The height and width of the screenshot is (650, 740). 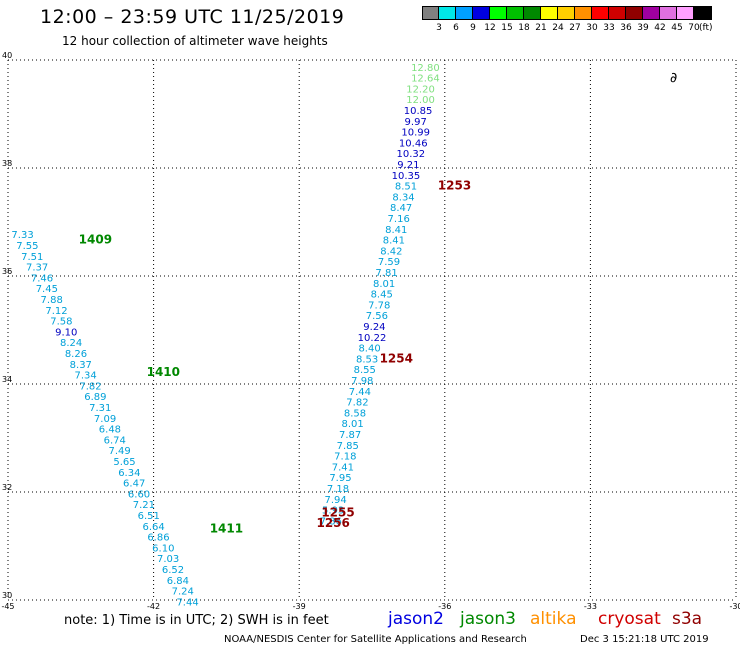 What do you see at coordinates (56, 311) in the screenshot?
I see `swh-label: 7.12` at bounding box center [56, 311].